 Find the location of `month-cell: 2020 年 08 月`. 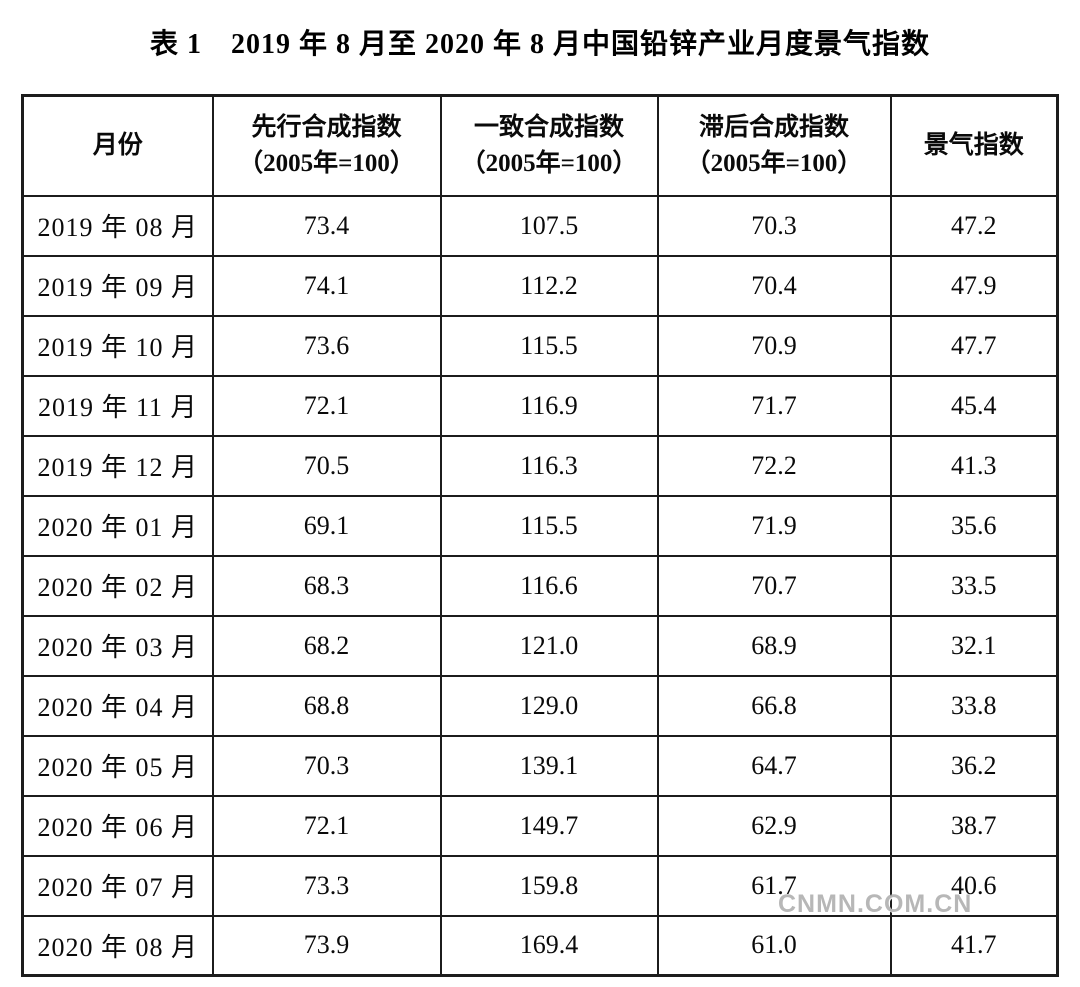

month-cell: 2020 年 08 月 is located at coordinates (117, 945).